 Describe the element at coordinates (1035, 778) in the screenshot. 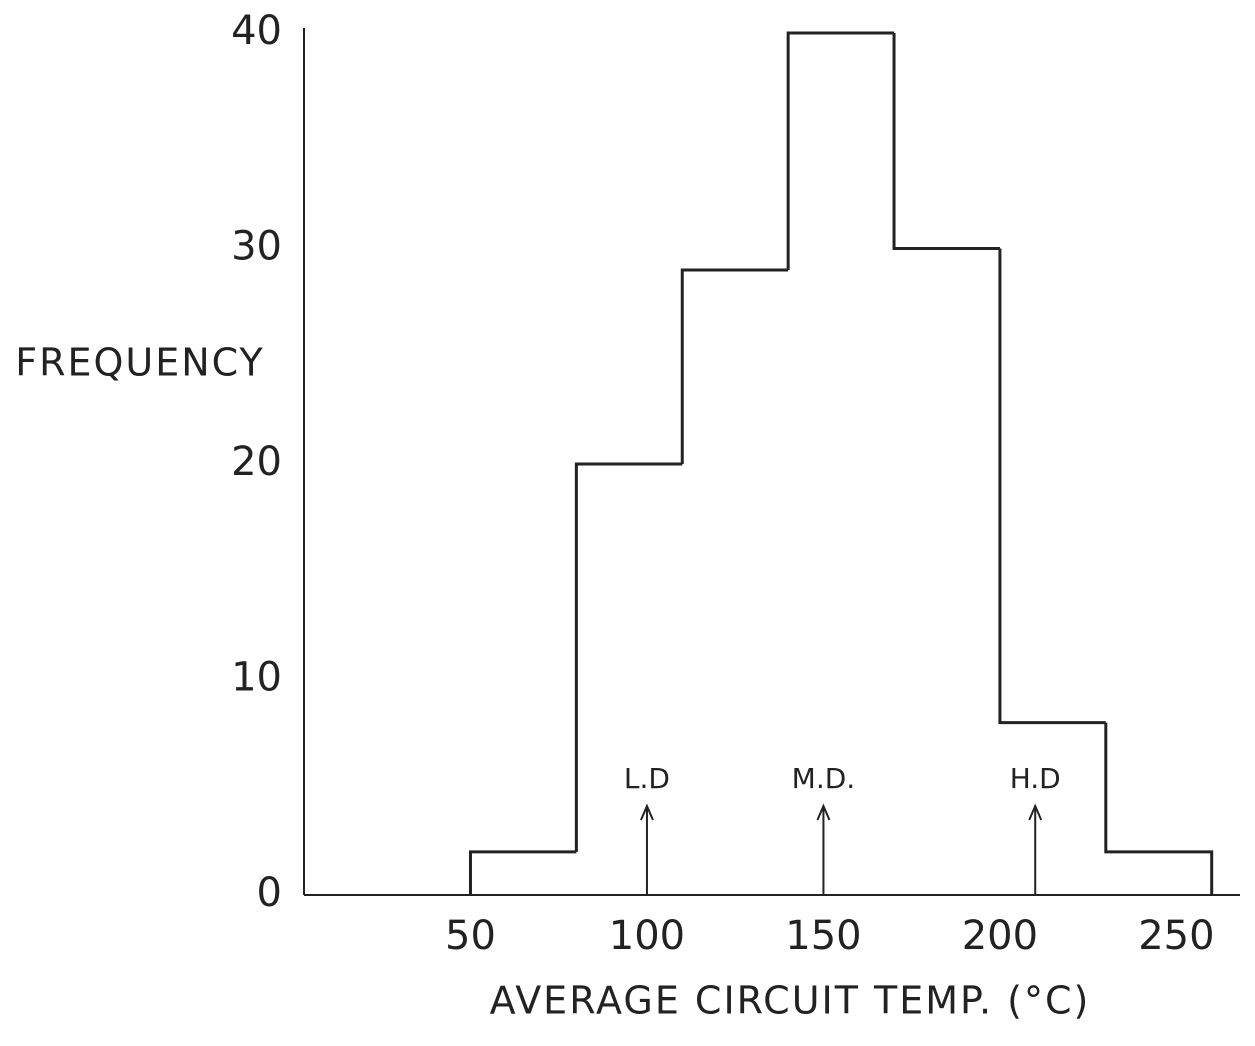

I see `annotation-label: H.D` at that location.